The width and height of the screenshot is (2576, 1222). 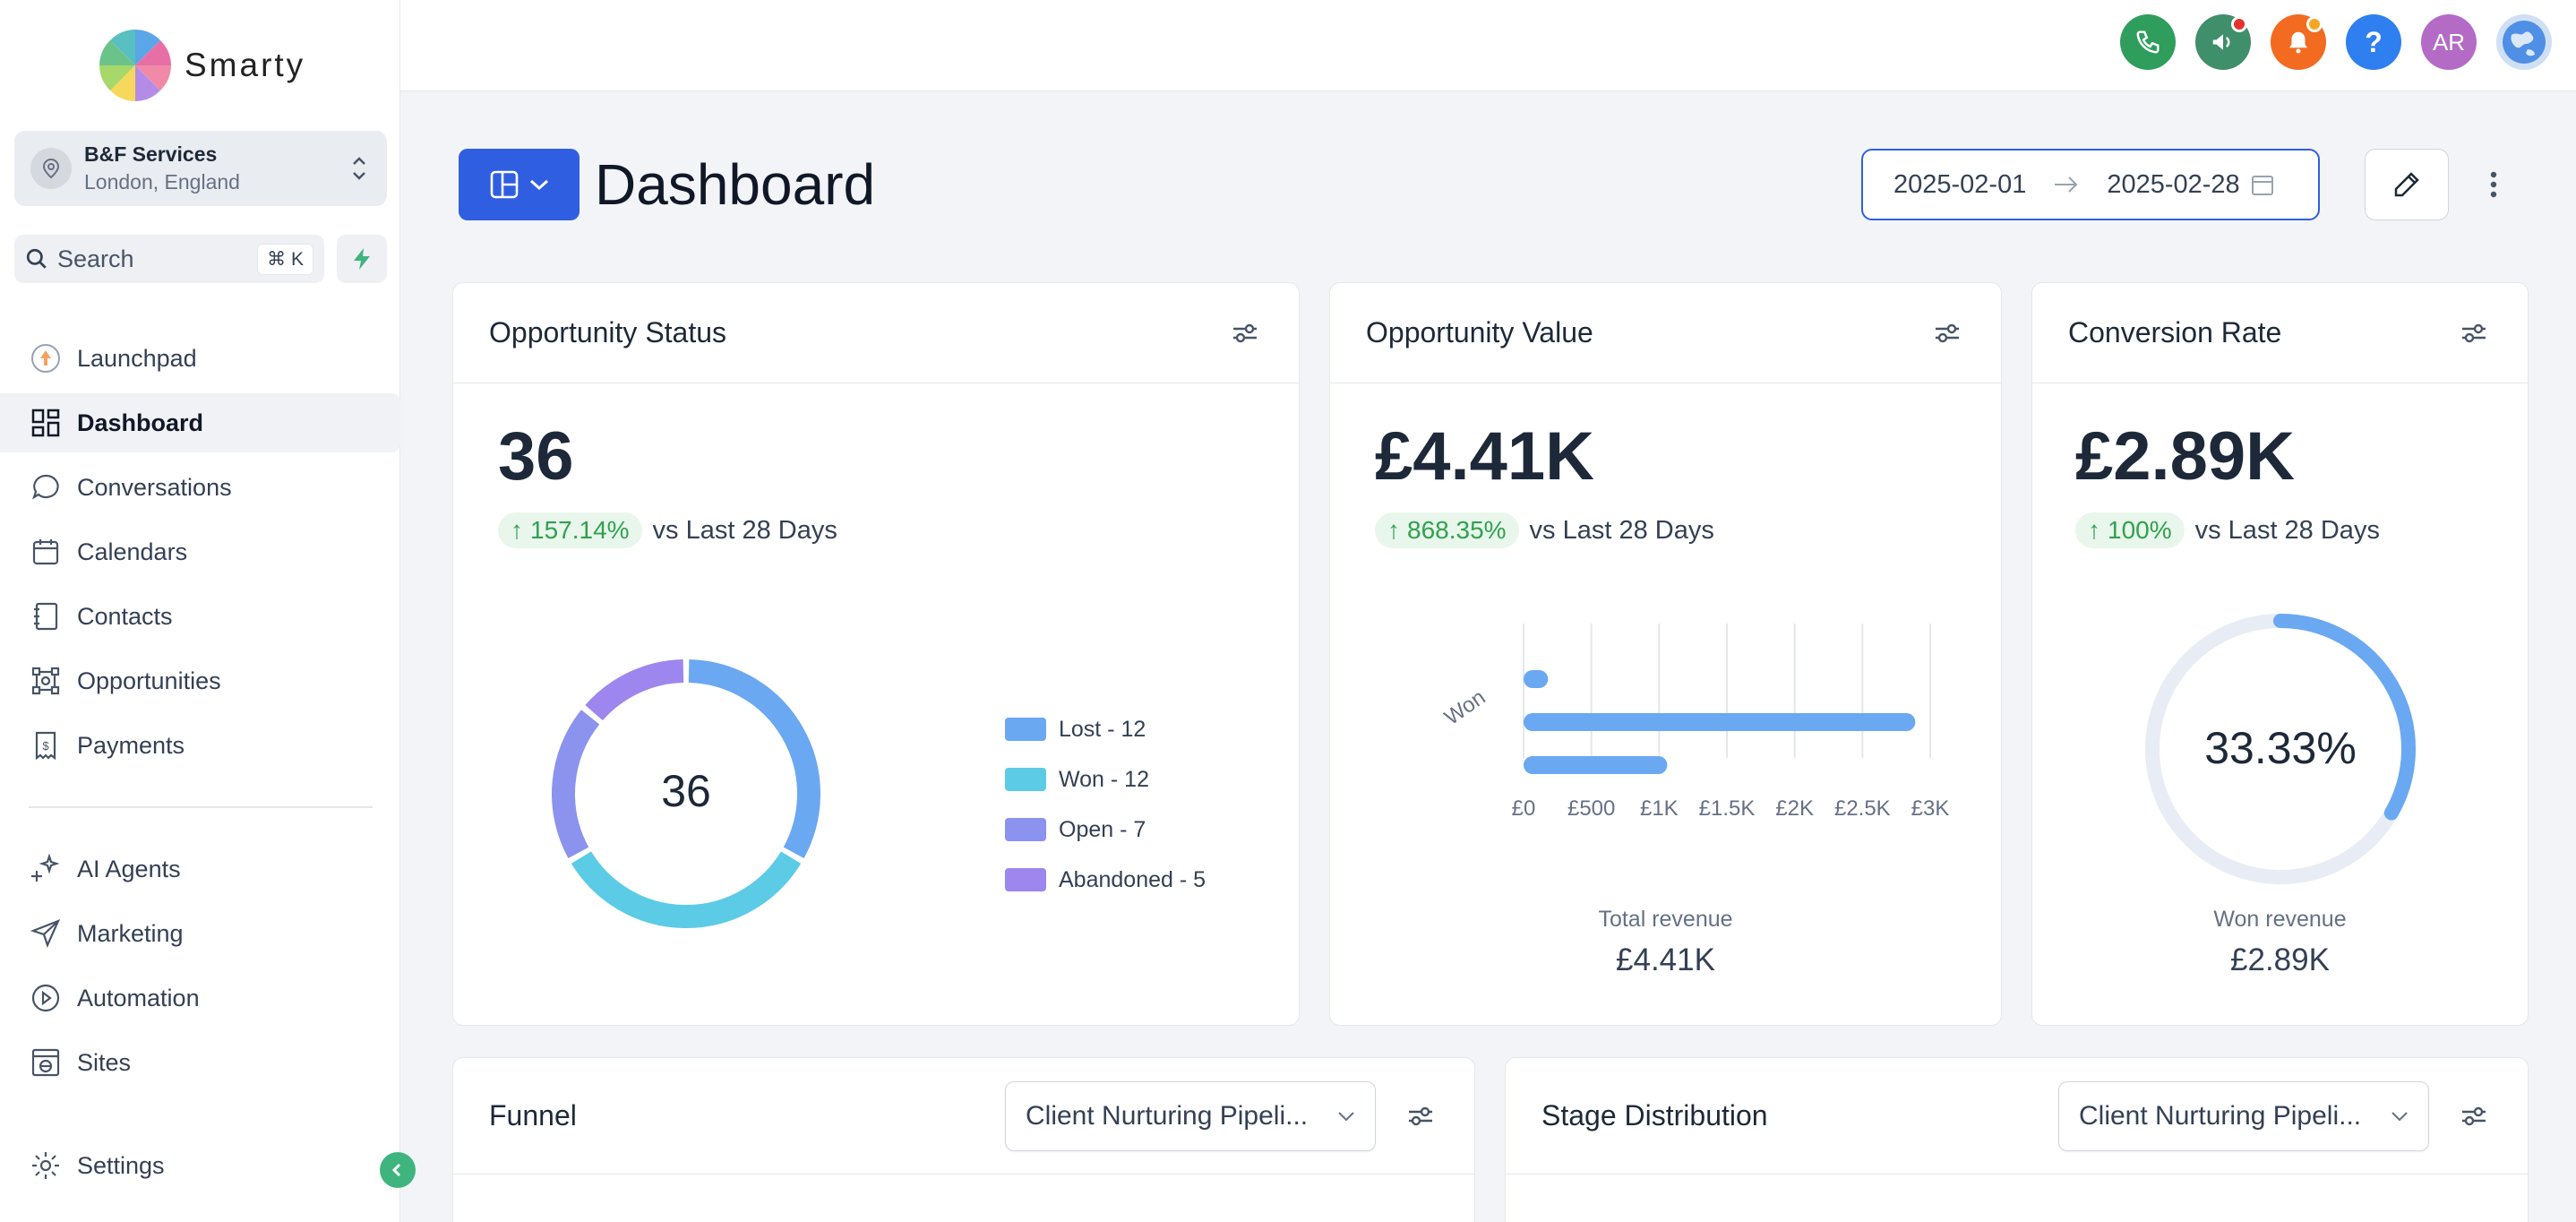 What do you see at coordinates (2524, 42) in the screenshot?
I see `language-button` at bounding box center [2524, 42].